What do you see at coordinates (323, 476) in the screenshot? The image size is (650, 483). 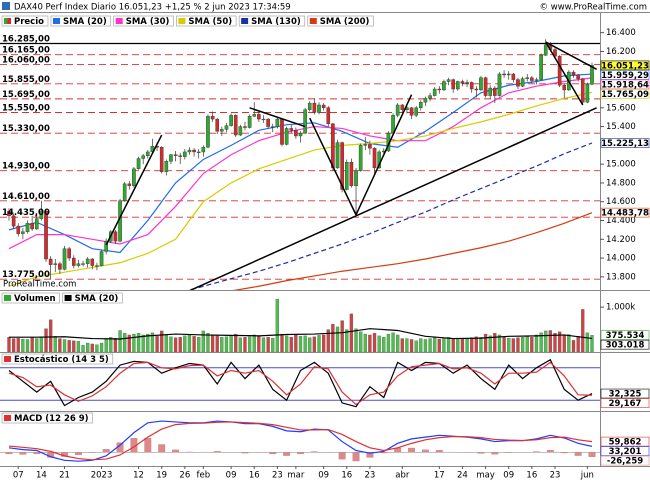 I see `x-tick-label: 09` at bounding box center [323, 476].